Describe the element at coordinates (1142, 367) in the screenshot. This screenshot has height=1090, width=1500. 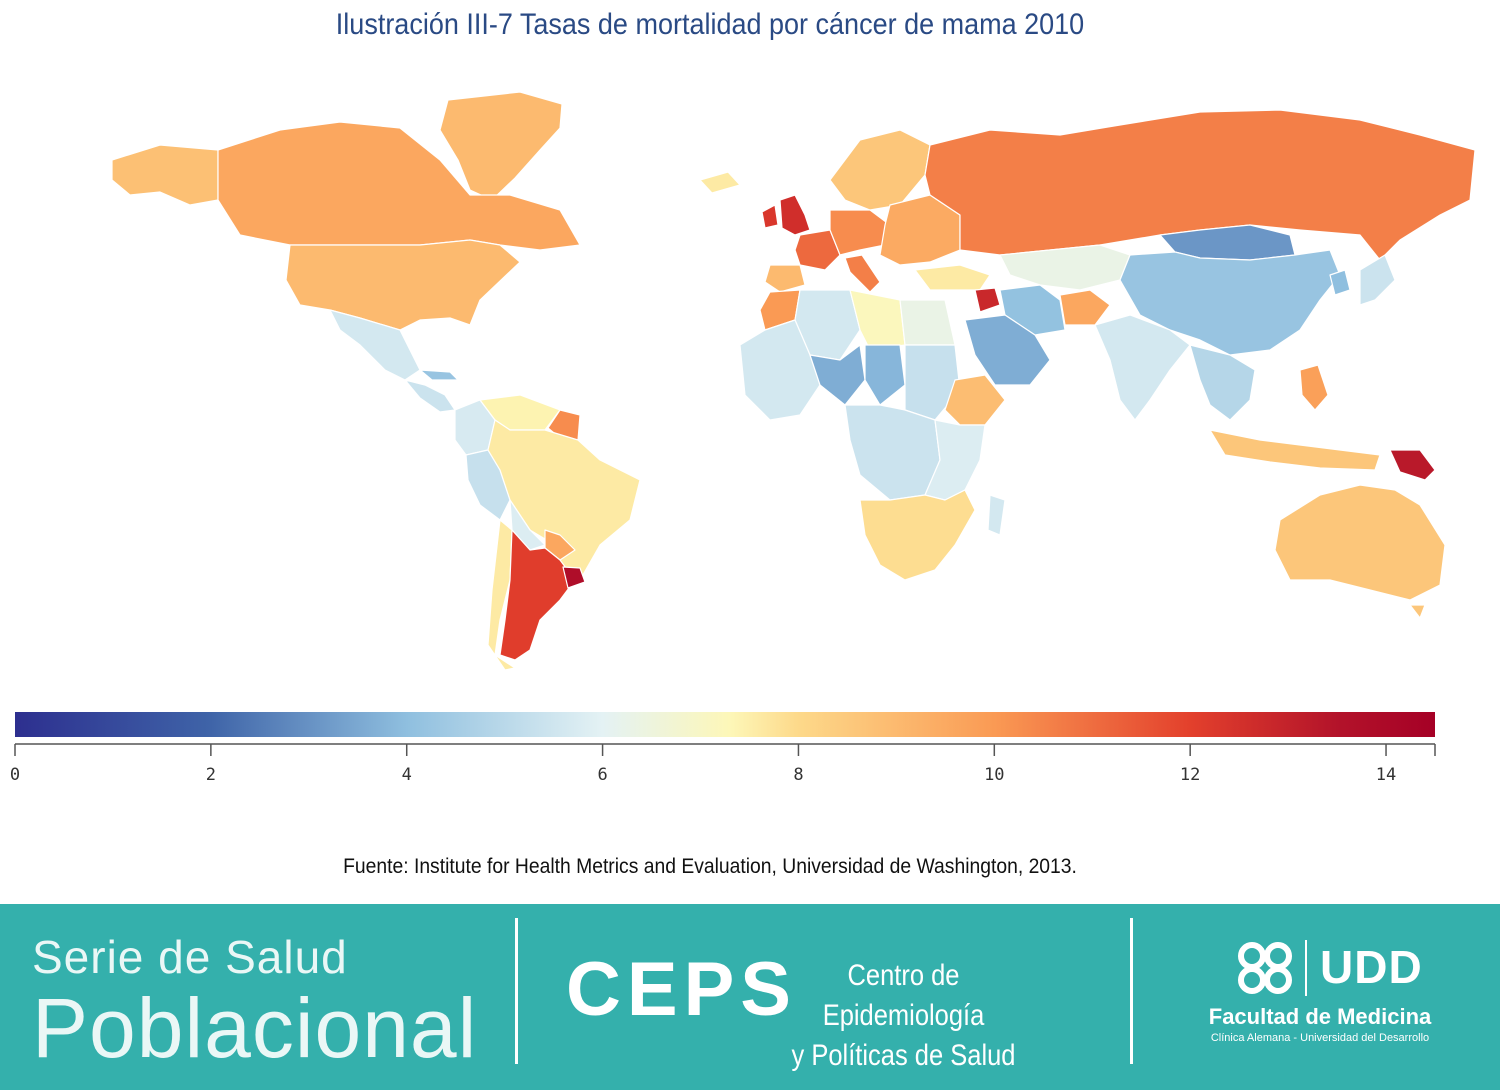
I see `country-india` at that location.